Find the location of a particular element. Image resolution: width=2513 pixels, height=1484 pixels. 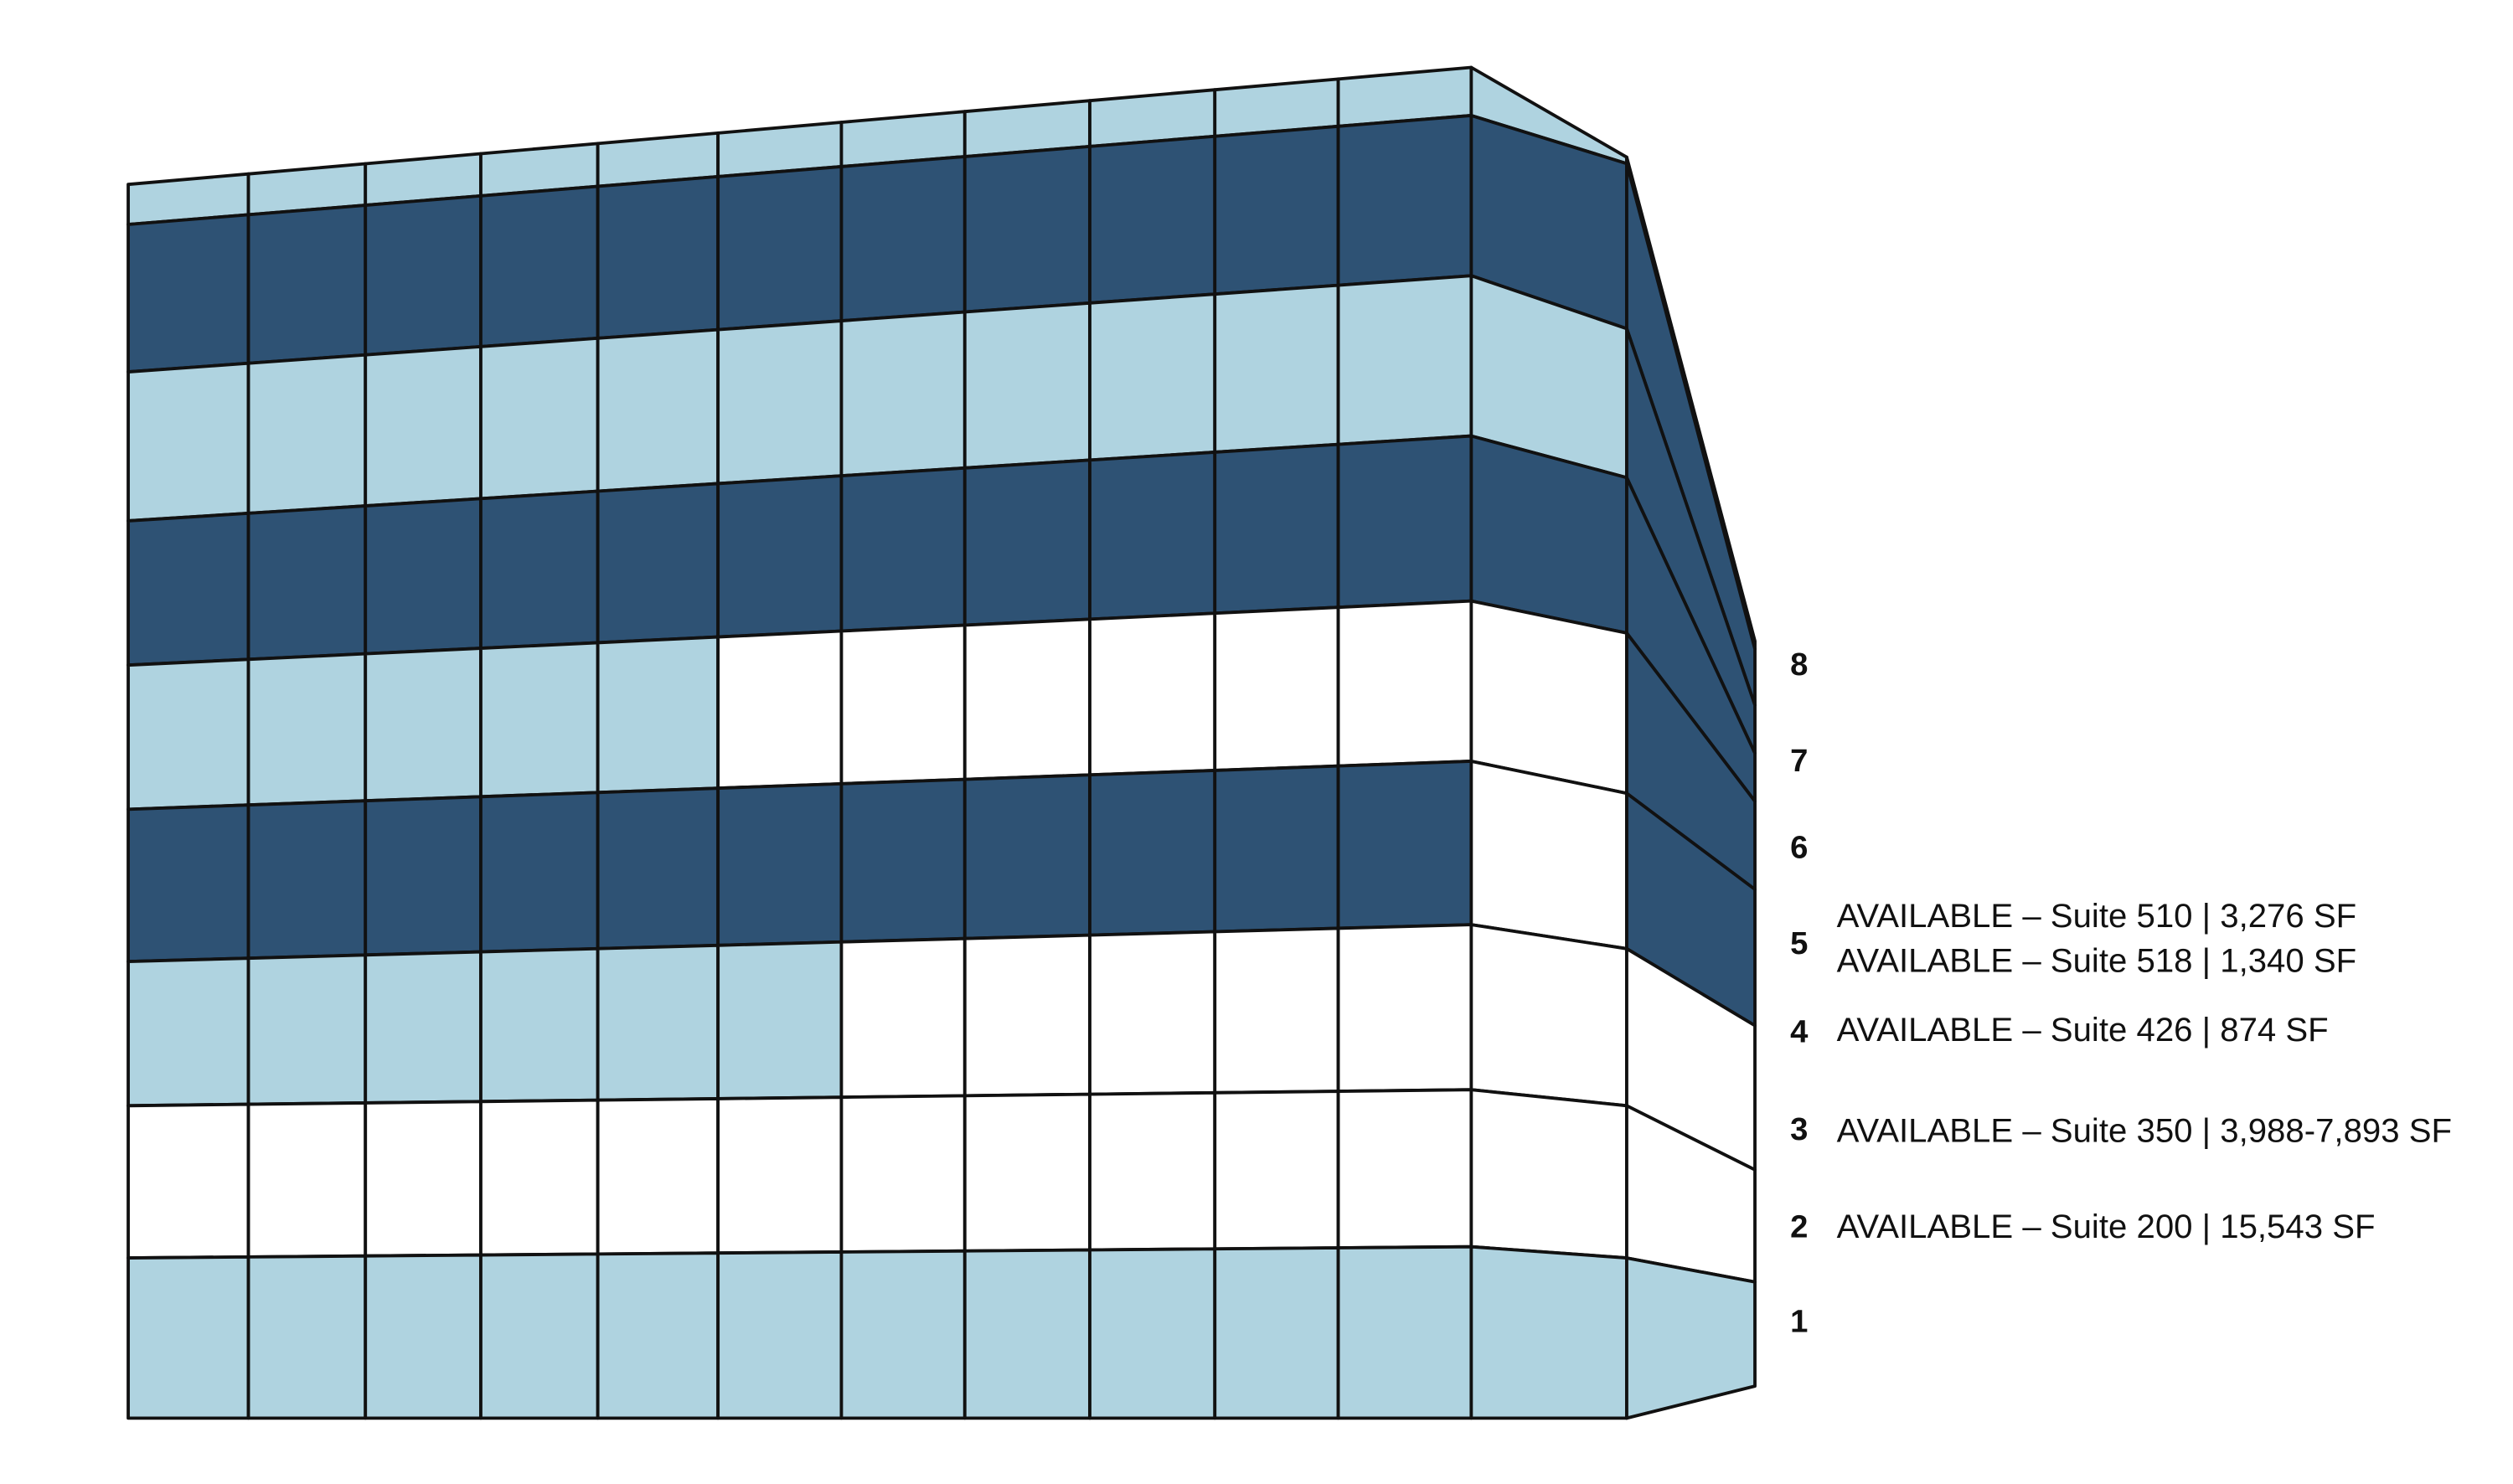

floor-number: 2 is located at coordinates (1799, 1227).